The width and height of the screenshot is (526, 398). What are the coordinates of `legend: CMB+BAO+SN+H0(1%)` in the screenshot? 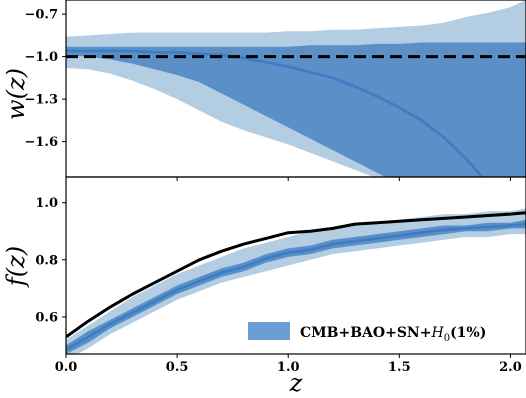 It's located at (367, 333).